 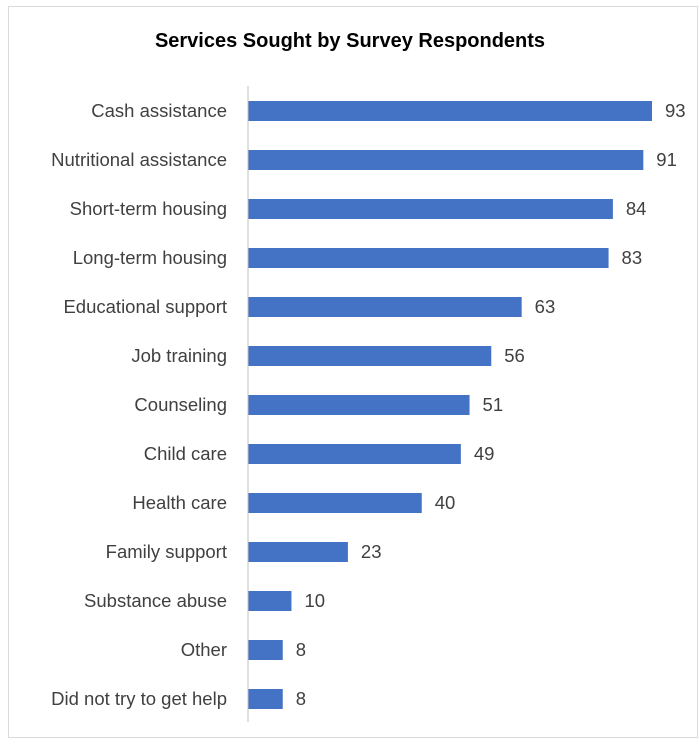 I want to click on data-label: 10, so click(x=314, y=600).